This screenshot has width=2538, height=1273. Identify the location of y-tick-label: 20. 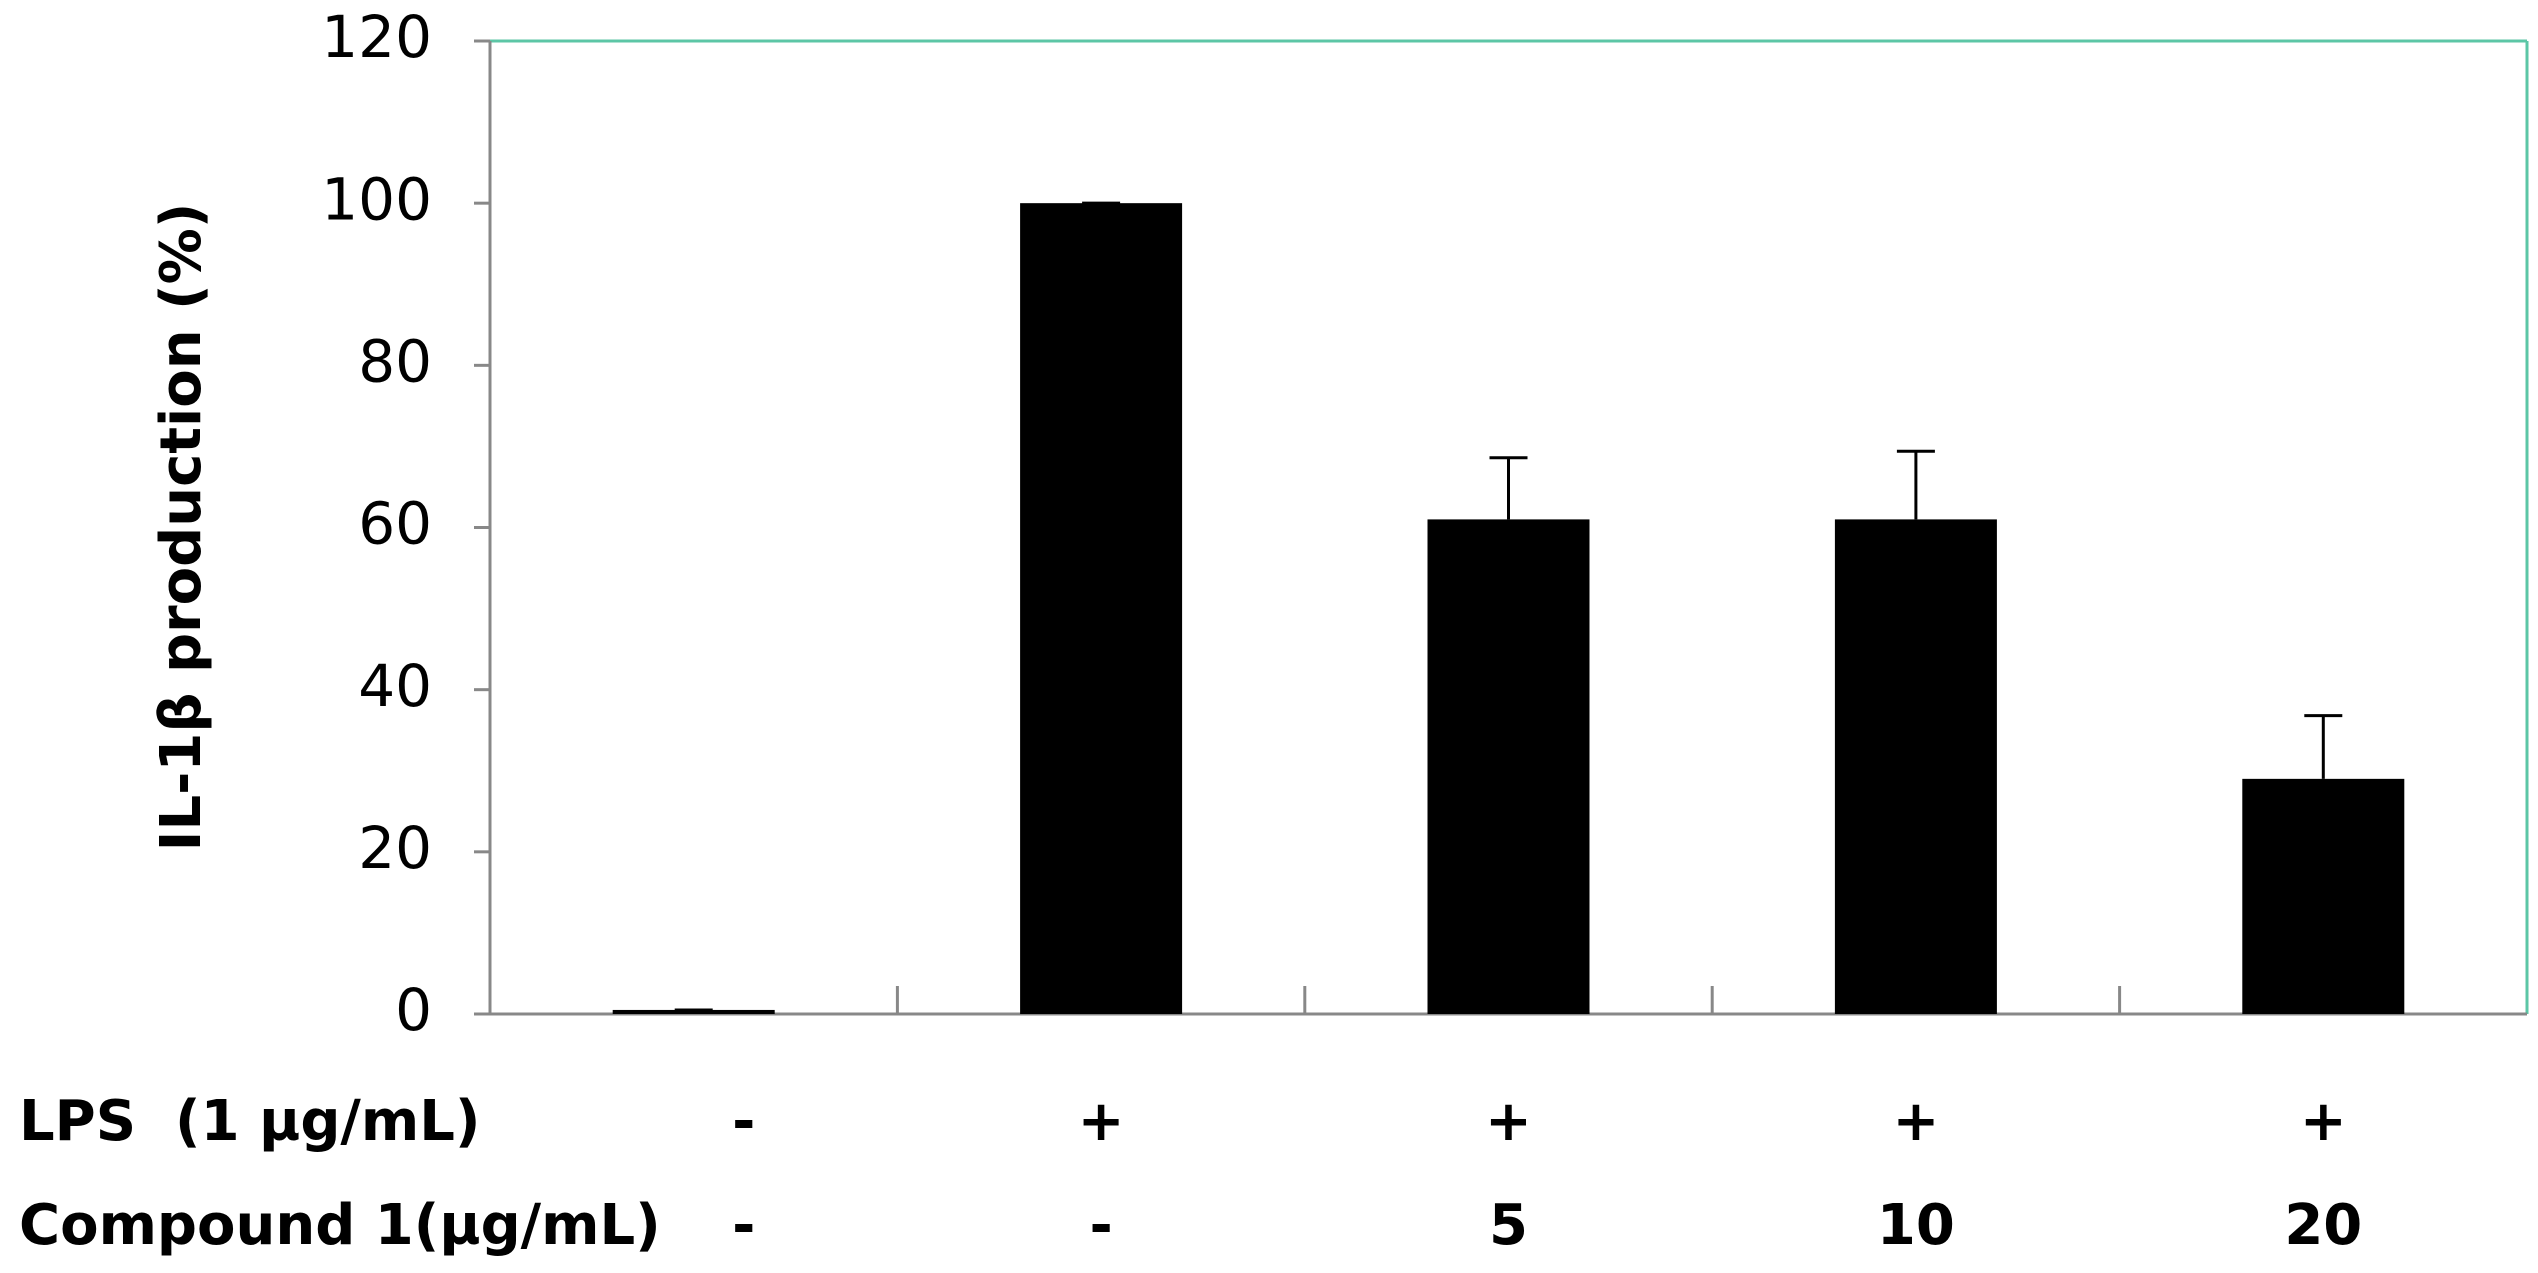
(395, 848).